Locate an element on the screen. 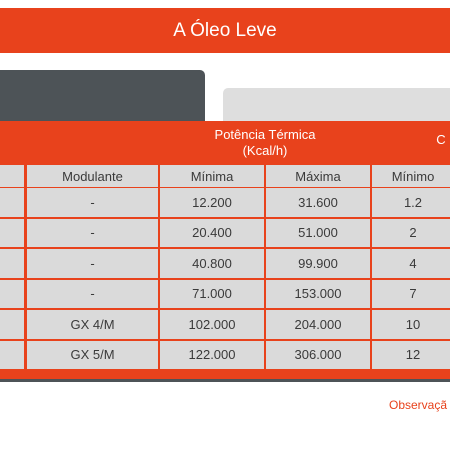 This screenshot has width=450, height=450. table-cell: 20.400 is located at coordinates (212, 232).